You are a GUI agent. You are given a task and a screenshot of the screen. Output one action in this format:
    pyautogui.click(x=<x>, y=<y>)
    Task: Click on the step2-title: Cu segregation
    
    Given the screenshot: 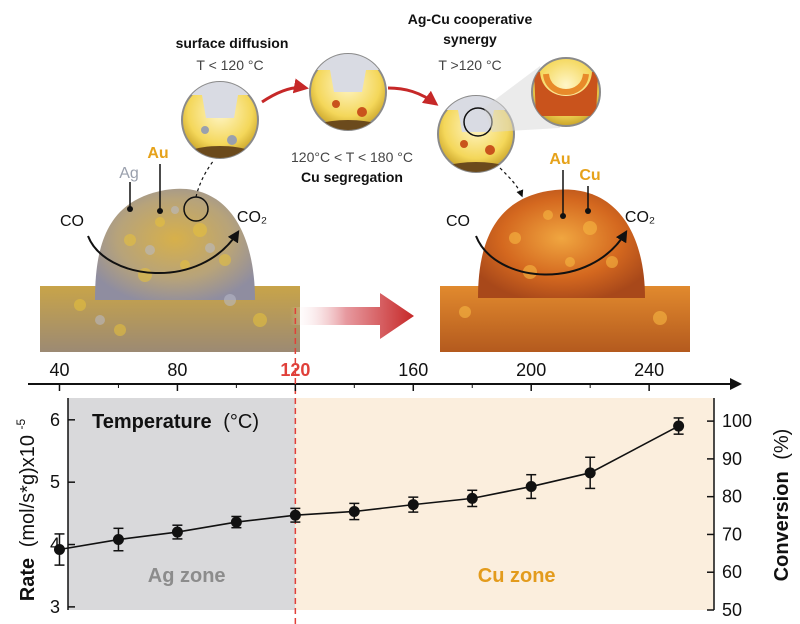 What is the action you would take?
    pyautogui.click(x=352, y=177)
    